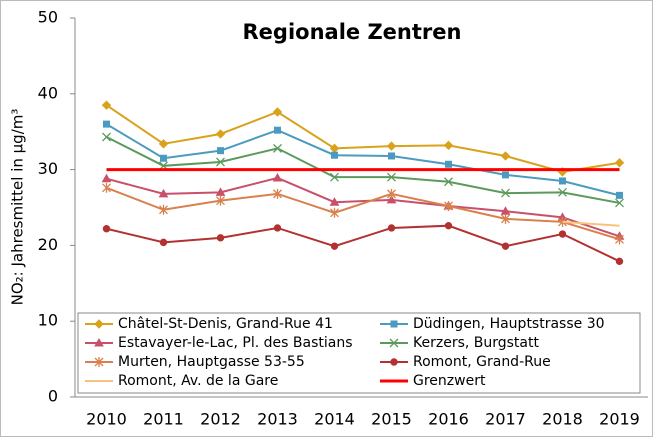  Describe the element at coordinates (449, 381) in the screenshot. I see `legend-label: Grenzwert` at that location.